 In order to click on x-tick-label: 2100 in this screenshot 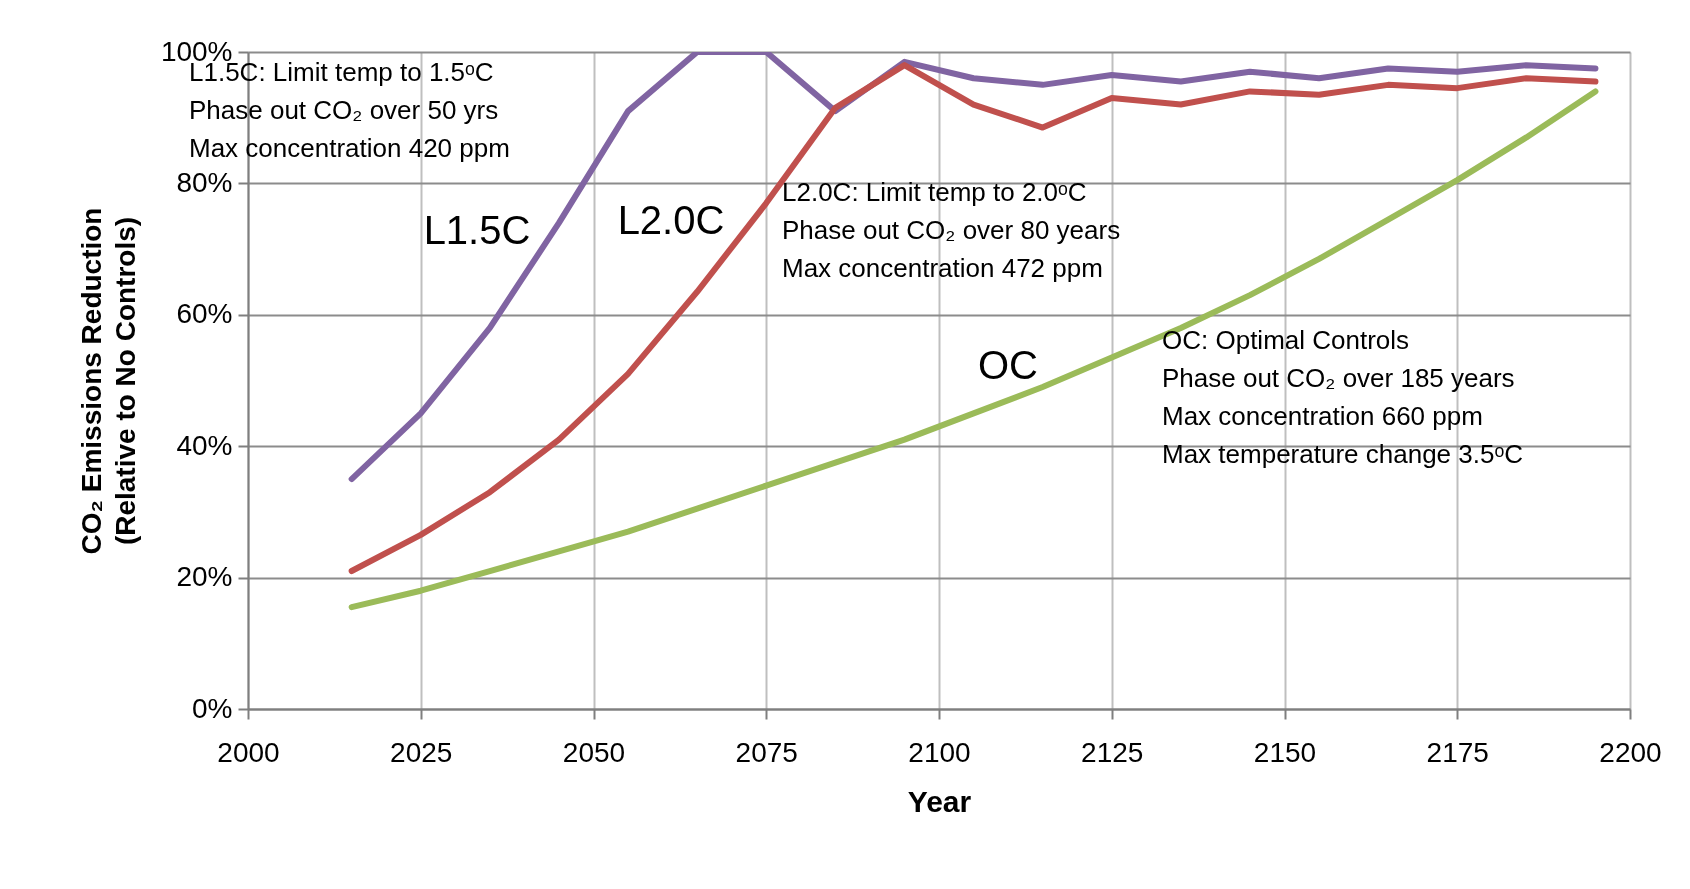, I will do `click(939, 752)`.